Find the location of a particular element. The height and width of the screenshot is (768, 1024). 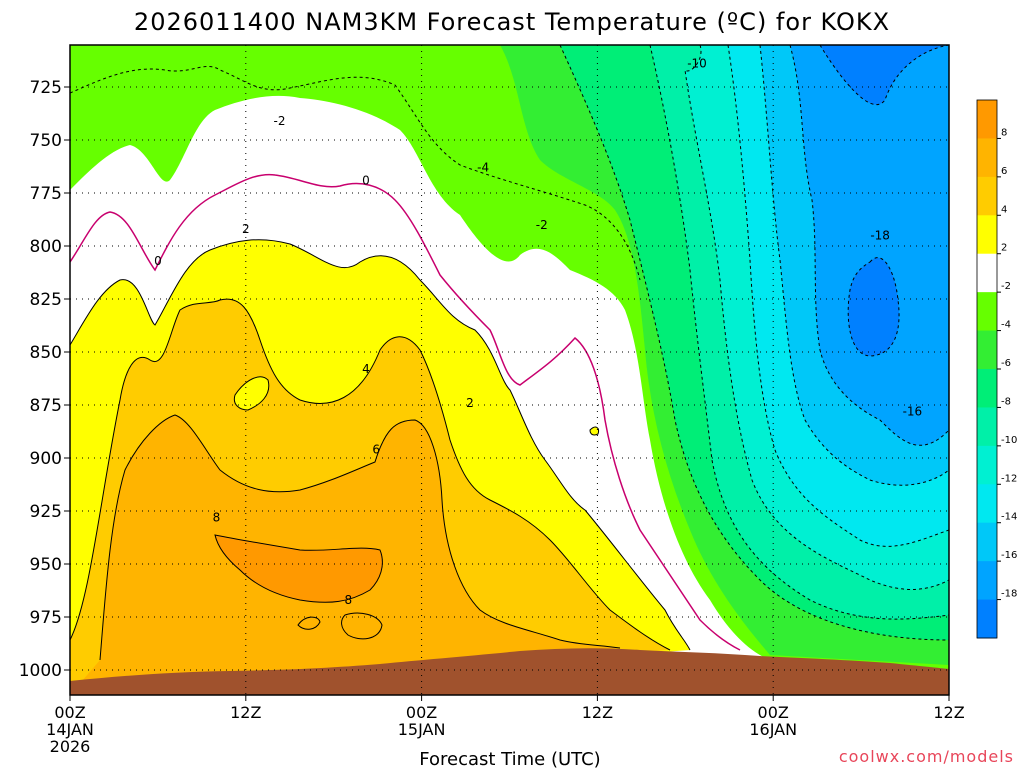

colorbar-tick-label: -18 is located at coordinates (1009, 594).